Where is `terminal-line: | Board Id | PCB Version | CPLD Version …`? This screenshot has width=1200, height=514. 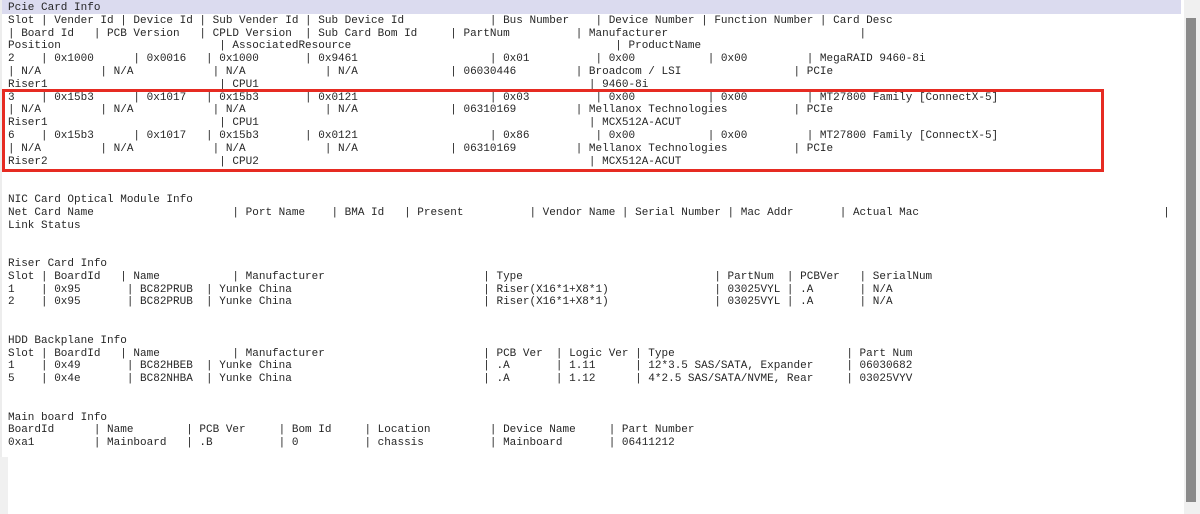 terminal-line: | Board Id | PCB Version | CPLD Version … is located at coordinates (437, 33).